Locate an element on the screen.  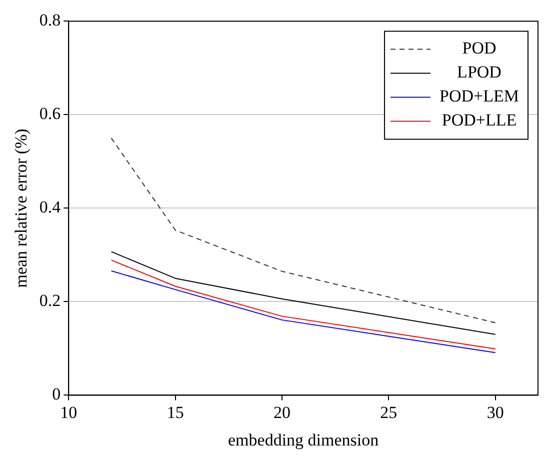
legend-label: POD+LLE is located at coordinates (479, 120).